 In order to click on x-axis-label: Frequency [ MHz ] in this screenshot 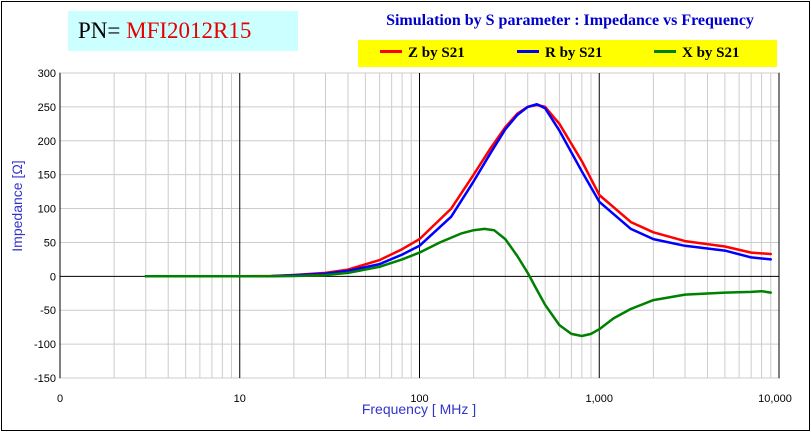, I will do `click(419, 409)`.